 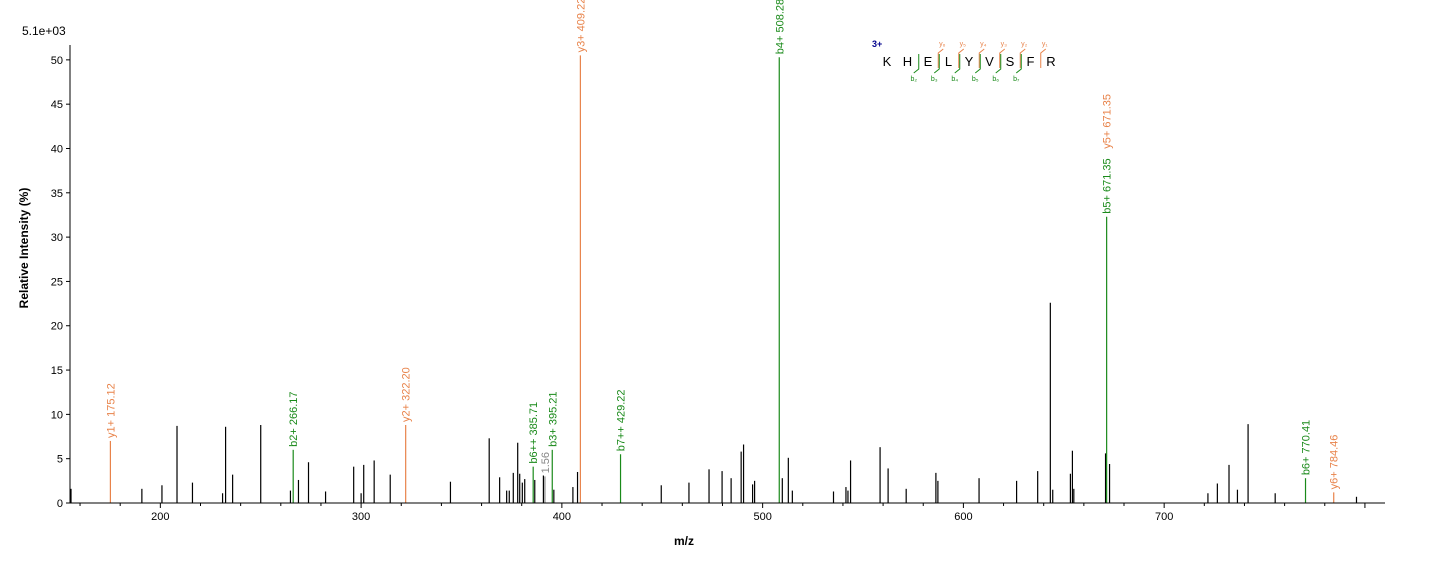 I want to click on y-tick-label: 20, so click(x=57, y=327).